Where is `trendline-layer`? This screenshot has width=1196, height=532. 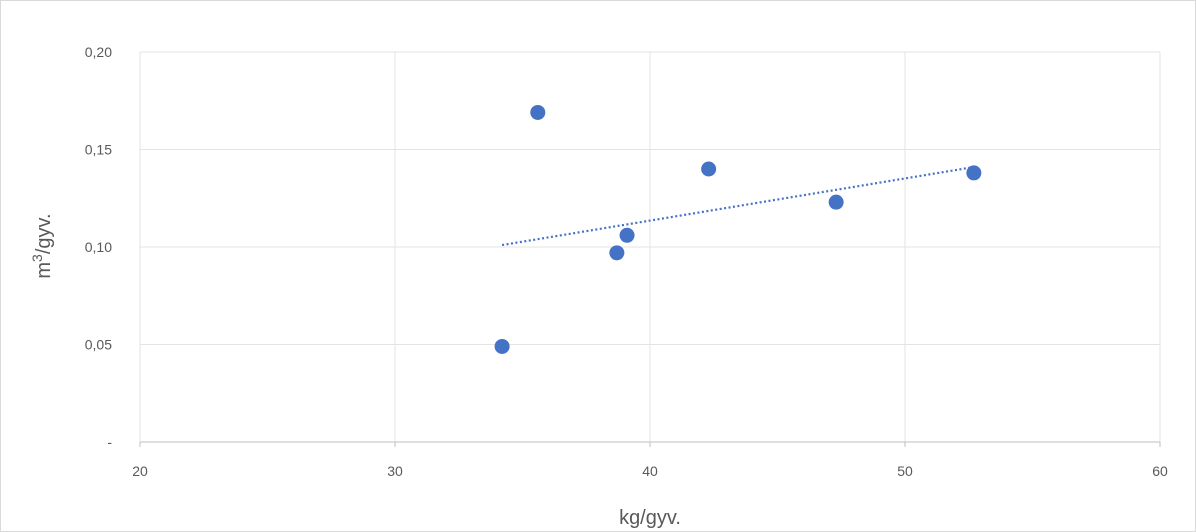 trendline-layer is located at coordinates (738, 206).